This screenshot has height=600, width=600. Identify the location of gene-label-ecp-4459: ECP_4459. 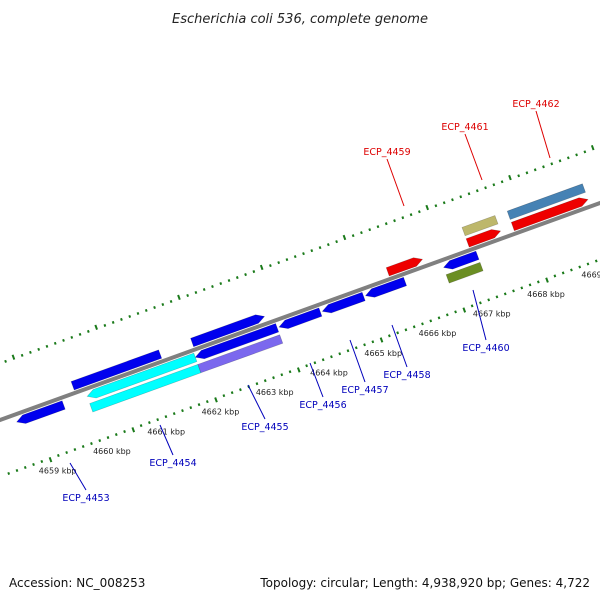
(386, 152).